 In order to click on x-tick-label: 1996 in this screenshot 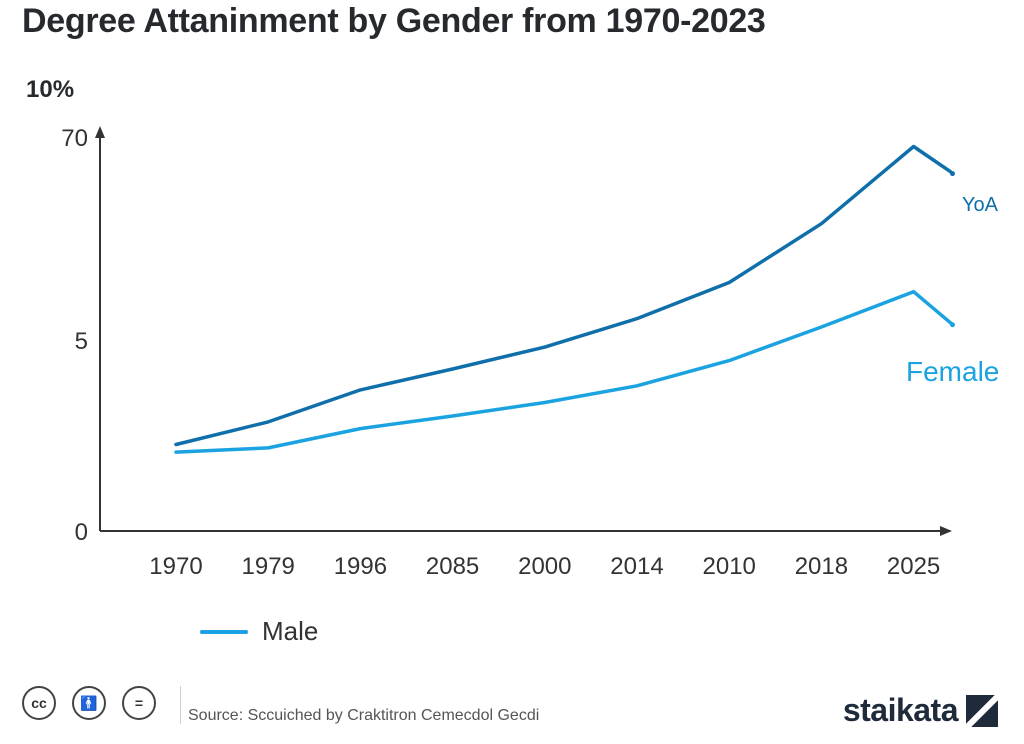, I will do `click(360, 566)`.